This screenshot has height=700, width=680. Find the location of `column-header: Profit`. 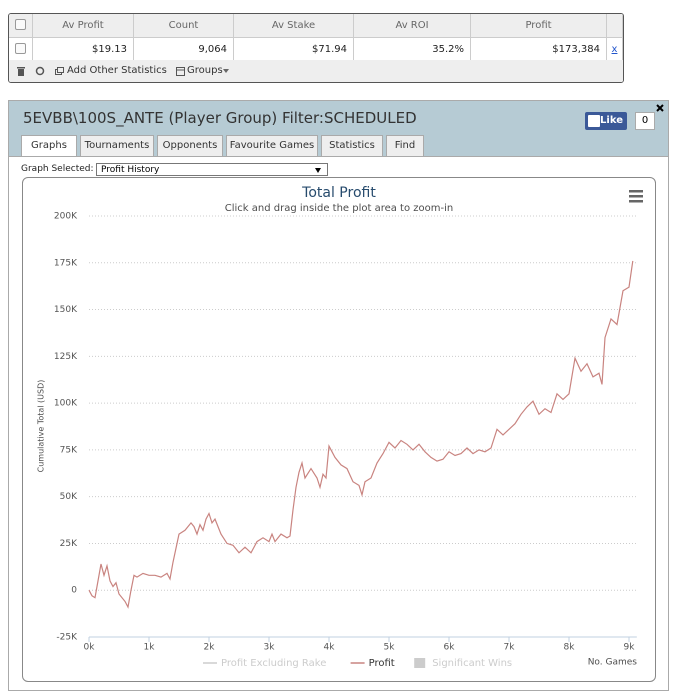

column-header: Profit is located at coordinates (538, 26).